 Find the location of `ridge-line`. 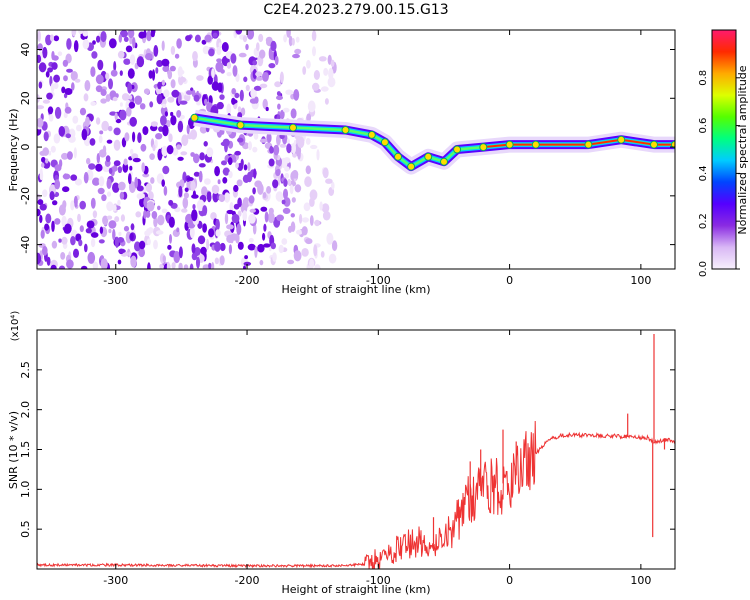

ridge-line is located at coordinates (432, 142).